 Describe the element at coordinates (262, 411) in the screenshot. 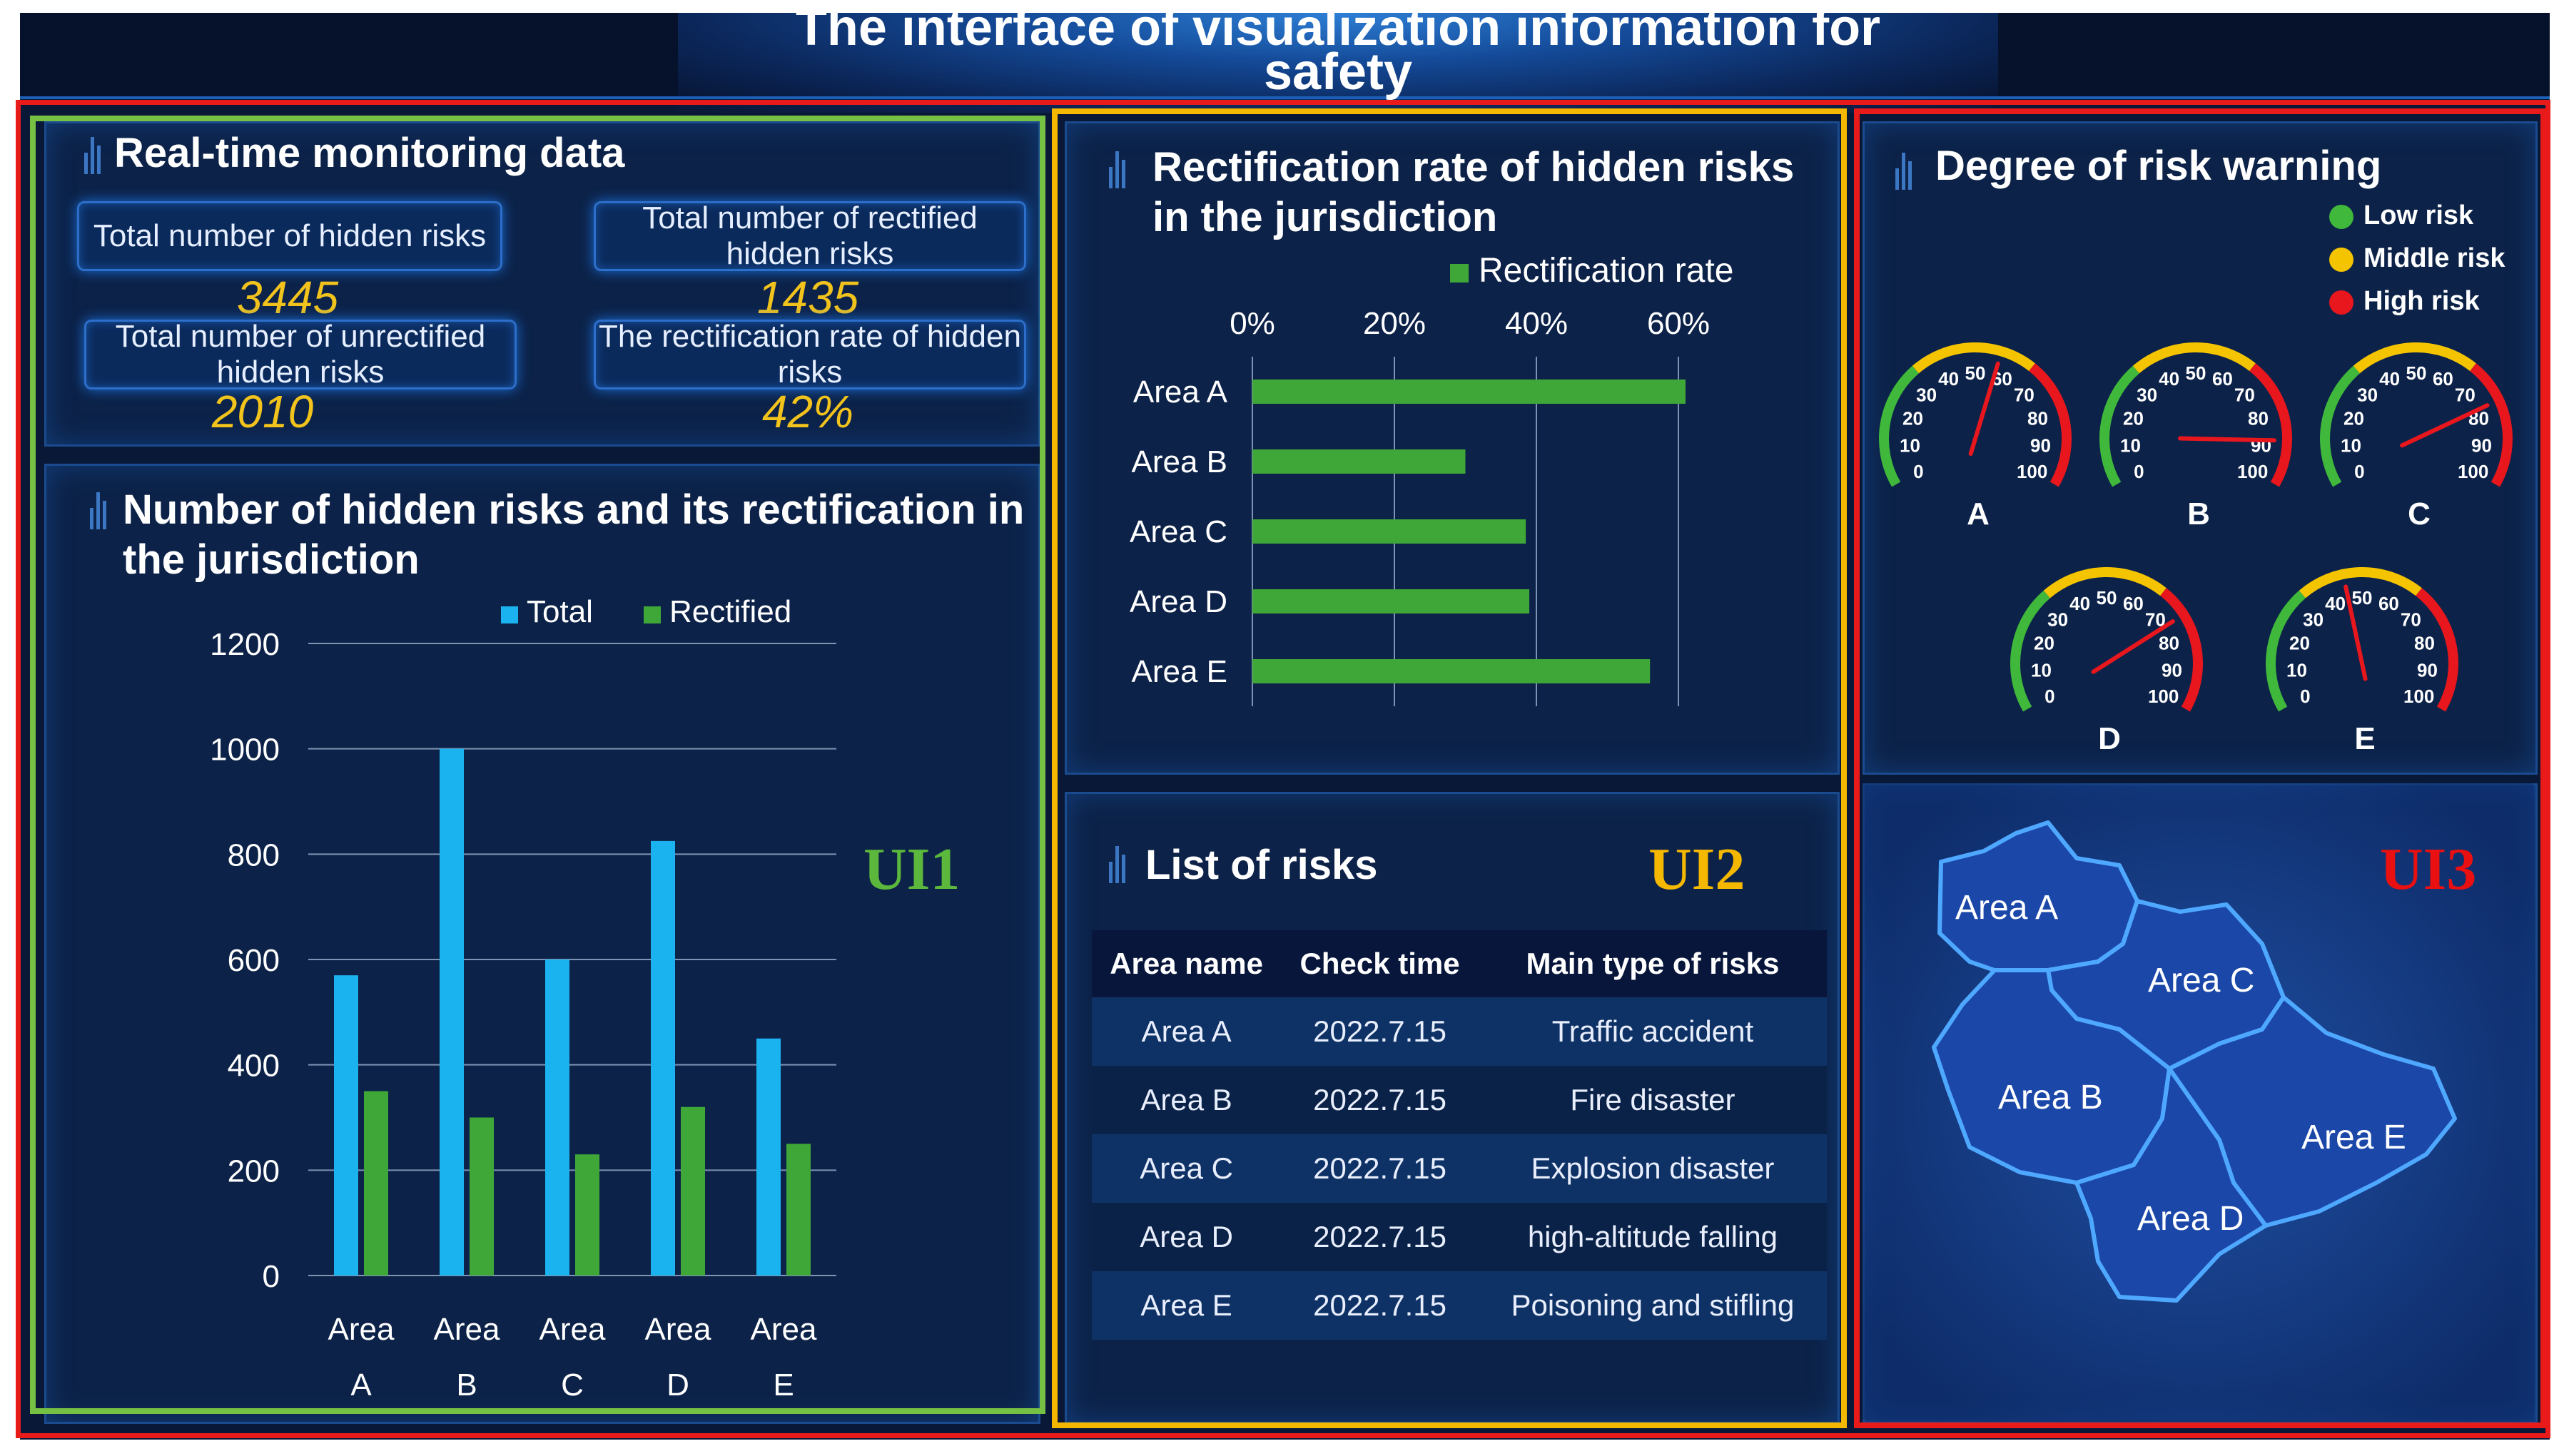

I see `stat-total-unrectified-value: 2010` at that location.